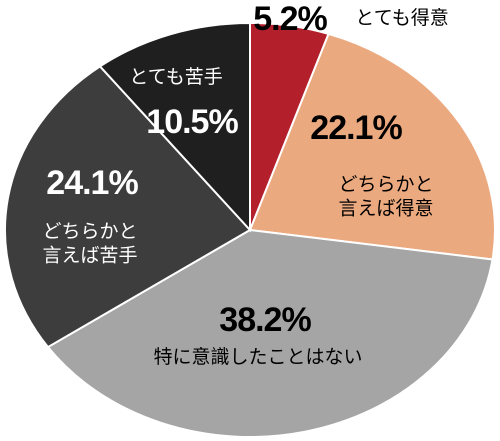  Describe the element at coordinates (176, 77) in the screenshot. I see `slice-label: とても苦手` at that location.